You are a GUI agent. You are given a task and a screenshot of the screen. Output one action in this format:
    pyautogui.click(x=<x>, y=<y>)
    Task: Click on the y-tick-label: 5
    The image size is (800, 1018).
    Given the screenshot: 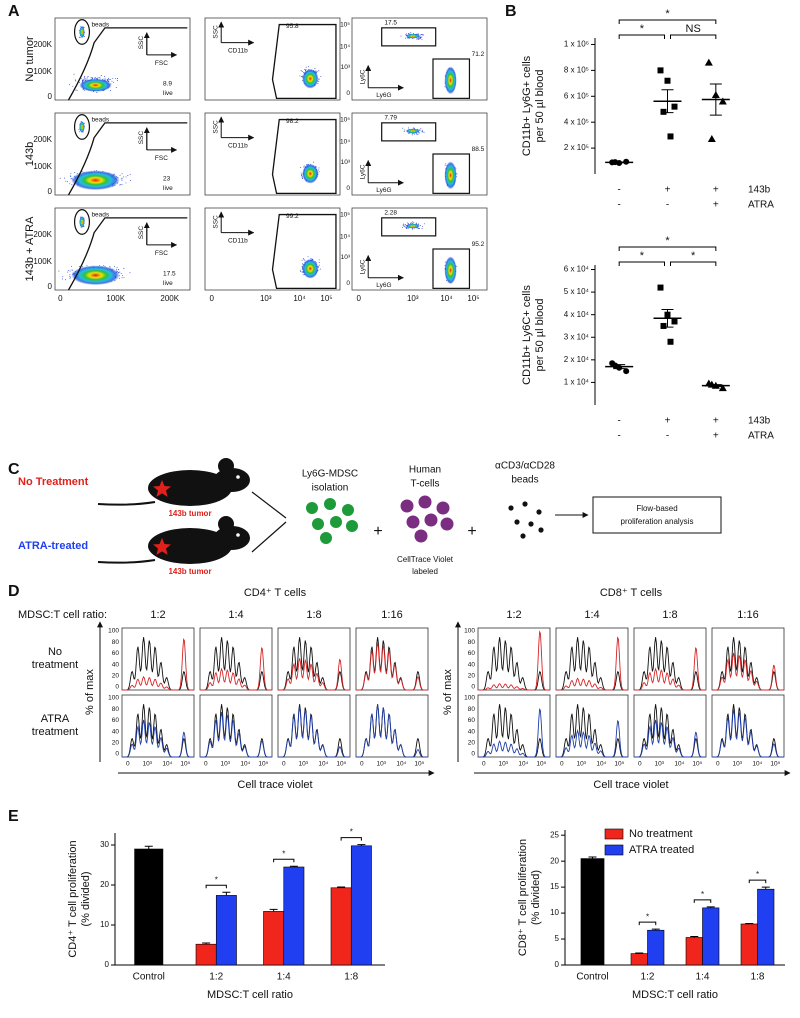 What is the action you would take?
    pyautogui.click(x=557, y=938)
    